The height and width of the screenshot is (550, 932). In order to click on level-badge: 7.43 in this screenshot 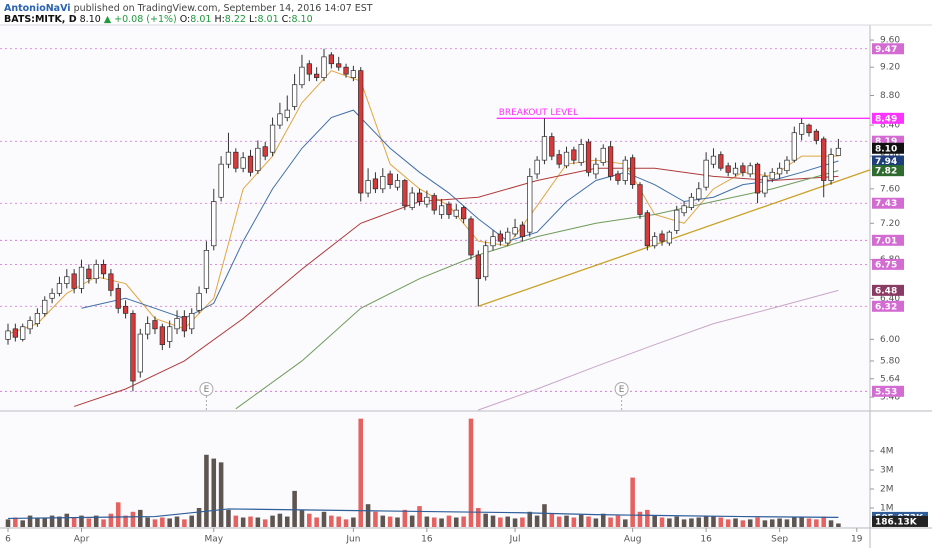, I will do `click(886, 204)`.